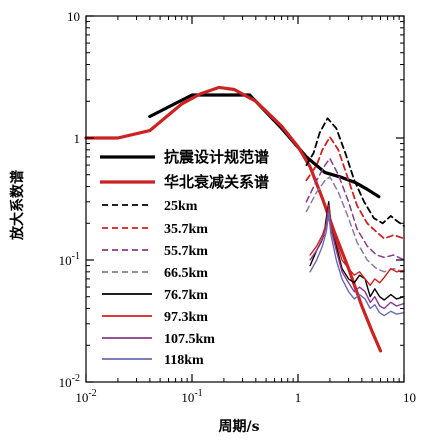 Image resolution: width=432 pixels, height=440 pixels. I want to click on legend-label: 55.7km, so click(186, 251).